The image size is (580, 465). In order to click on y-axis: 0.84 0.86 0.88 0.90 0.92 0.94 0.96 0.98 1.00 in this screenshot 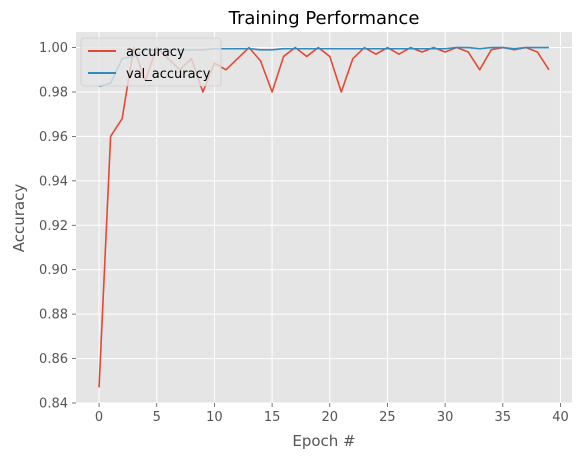, I will do `click(57, 226)`.